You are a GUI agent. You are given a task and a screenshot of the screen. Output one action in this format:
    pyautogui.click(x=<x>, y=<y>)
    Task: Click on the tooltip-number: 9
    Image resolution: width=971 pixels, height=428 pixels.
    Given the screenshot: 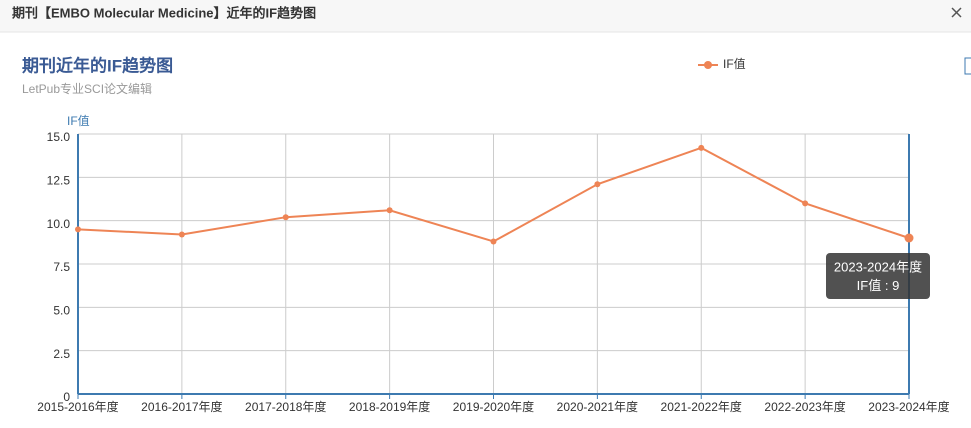 What is the action you would take?
    pyautogui.click(x=895, y=285)
    